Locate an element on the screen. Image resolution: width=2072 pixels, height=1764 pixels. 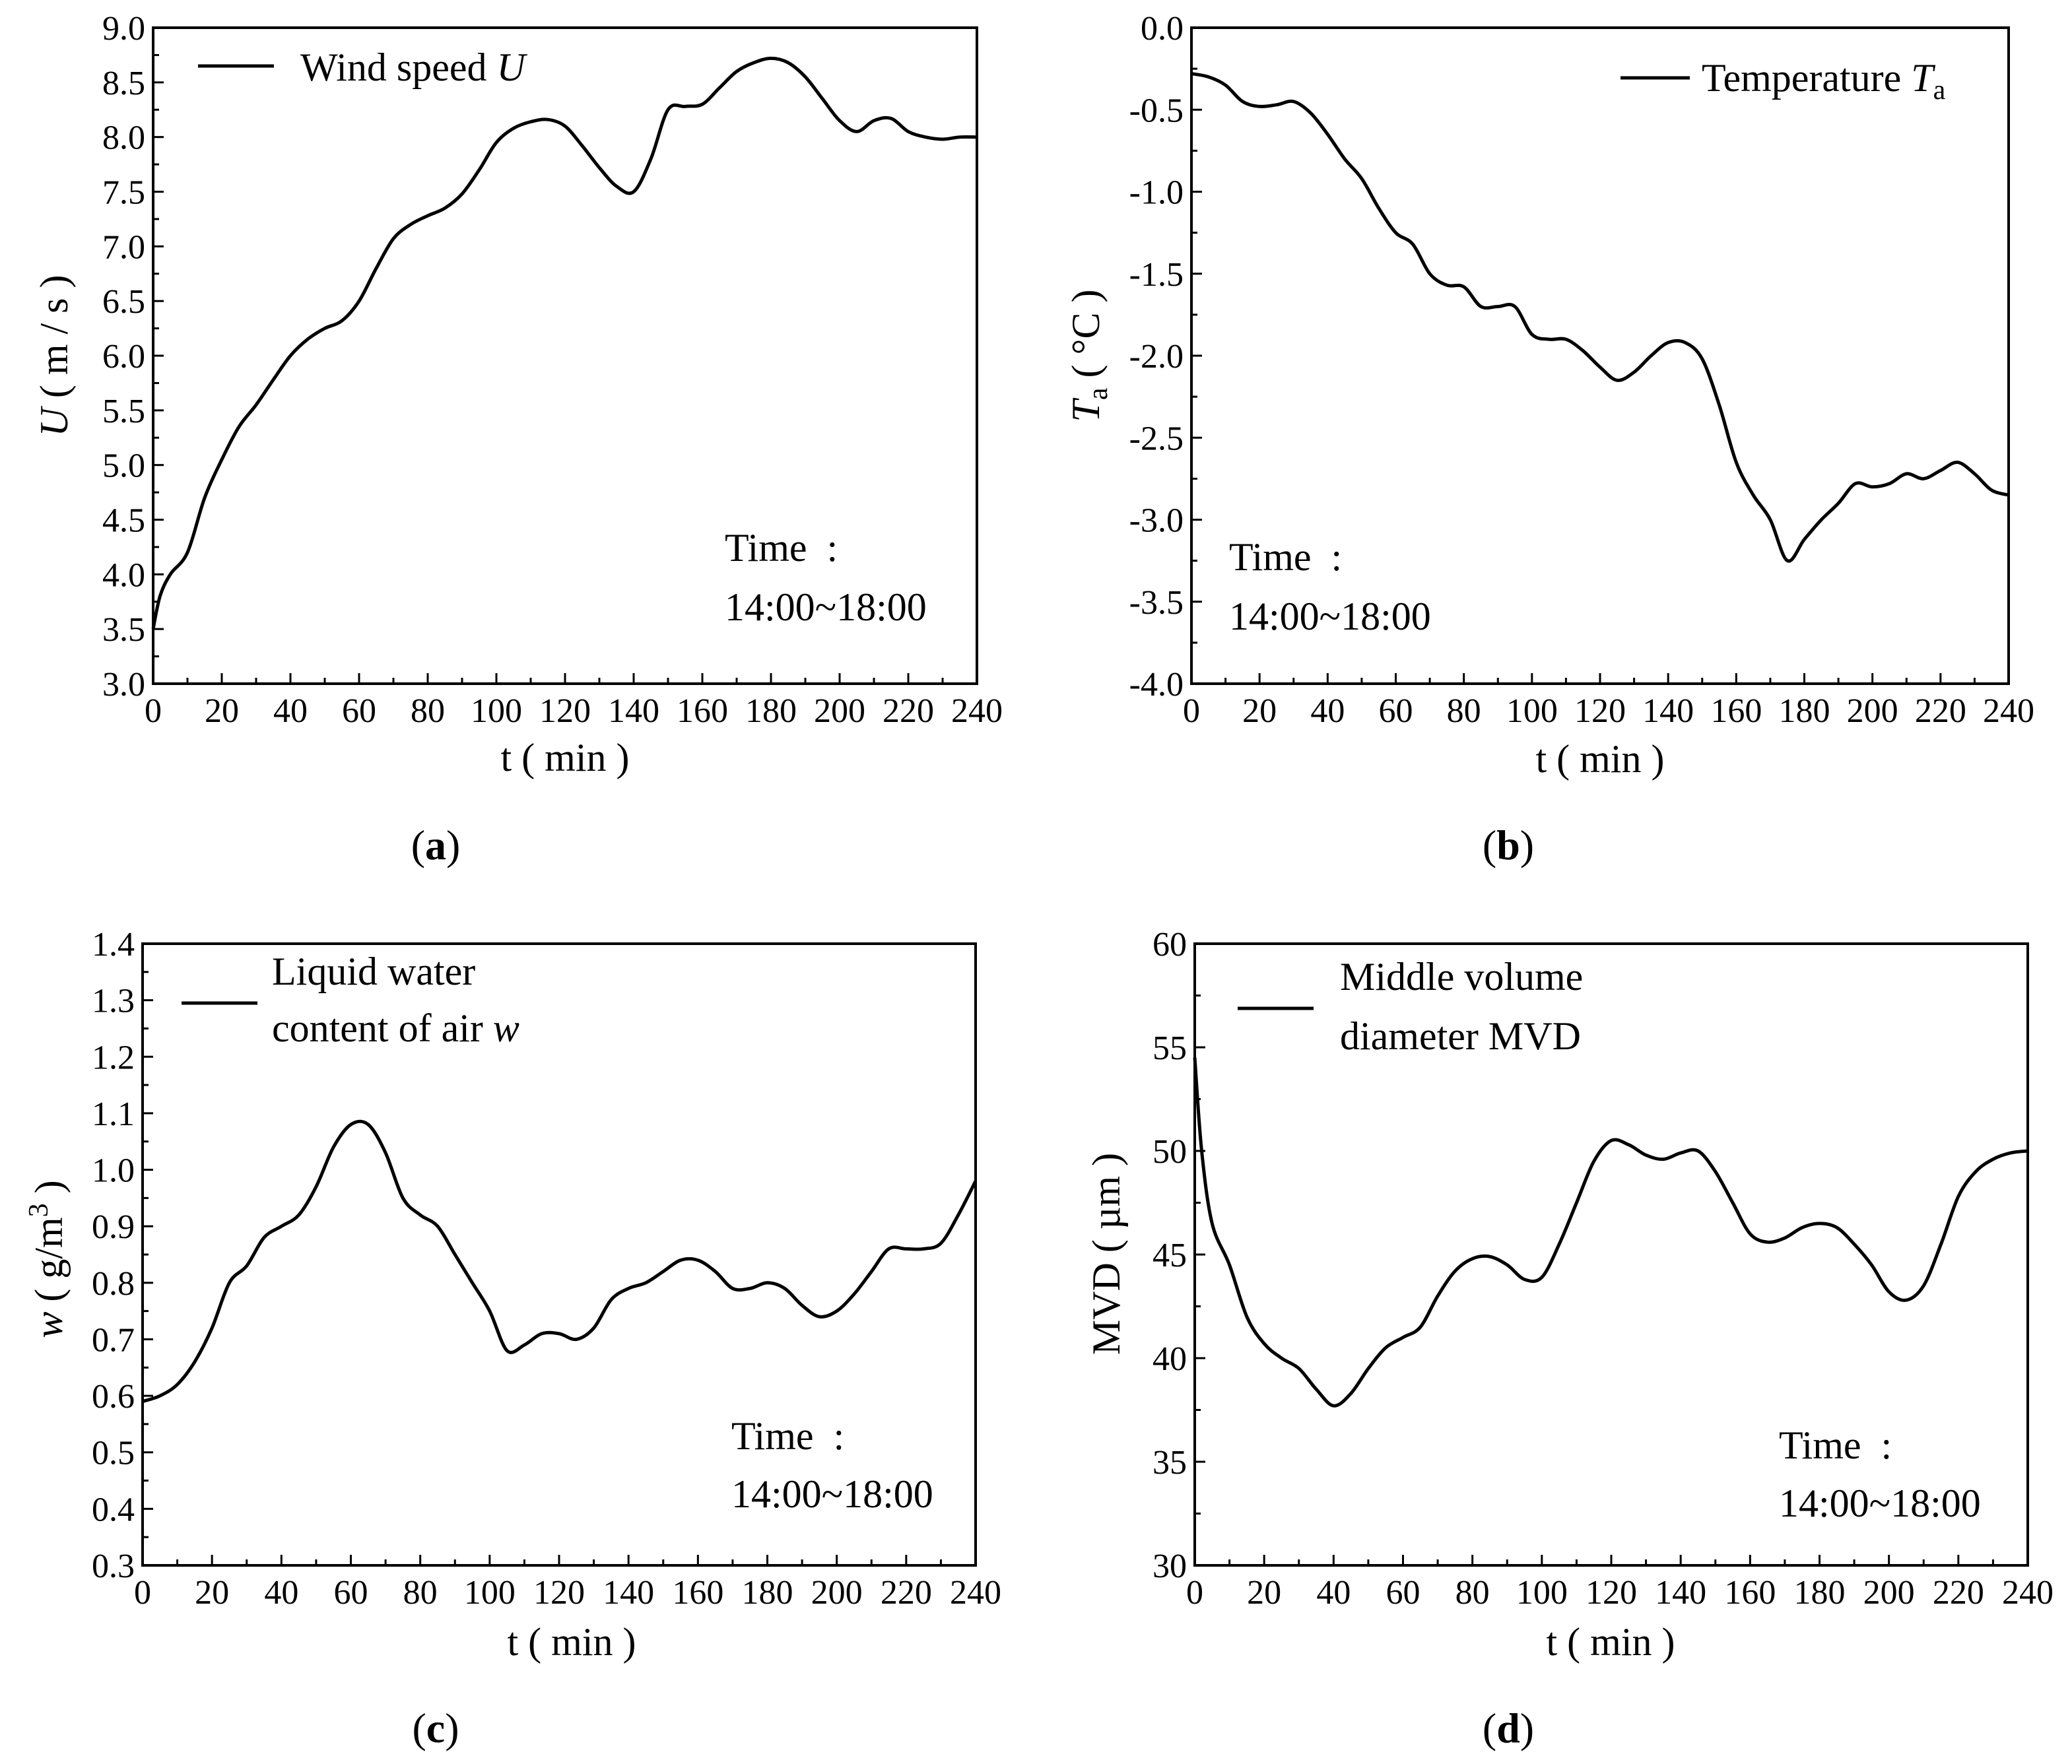
y-tick-label: 0.5 is located at coordinates (114, 1453).